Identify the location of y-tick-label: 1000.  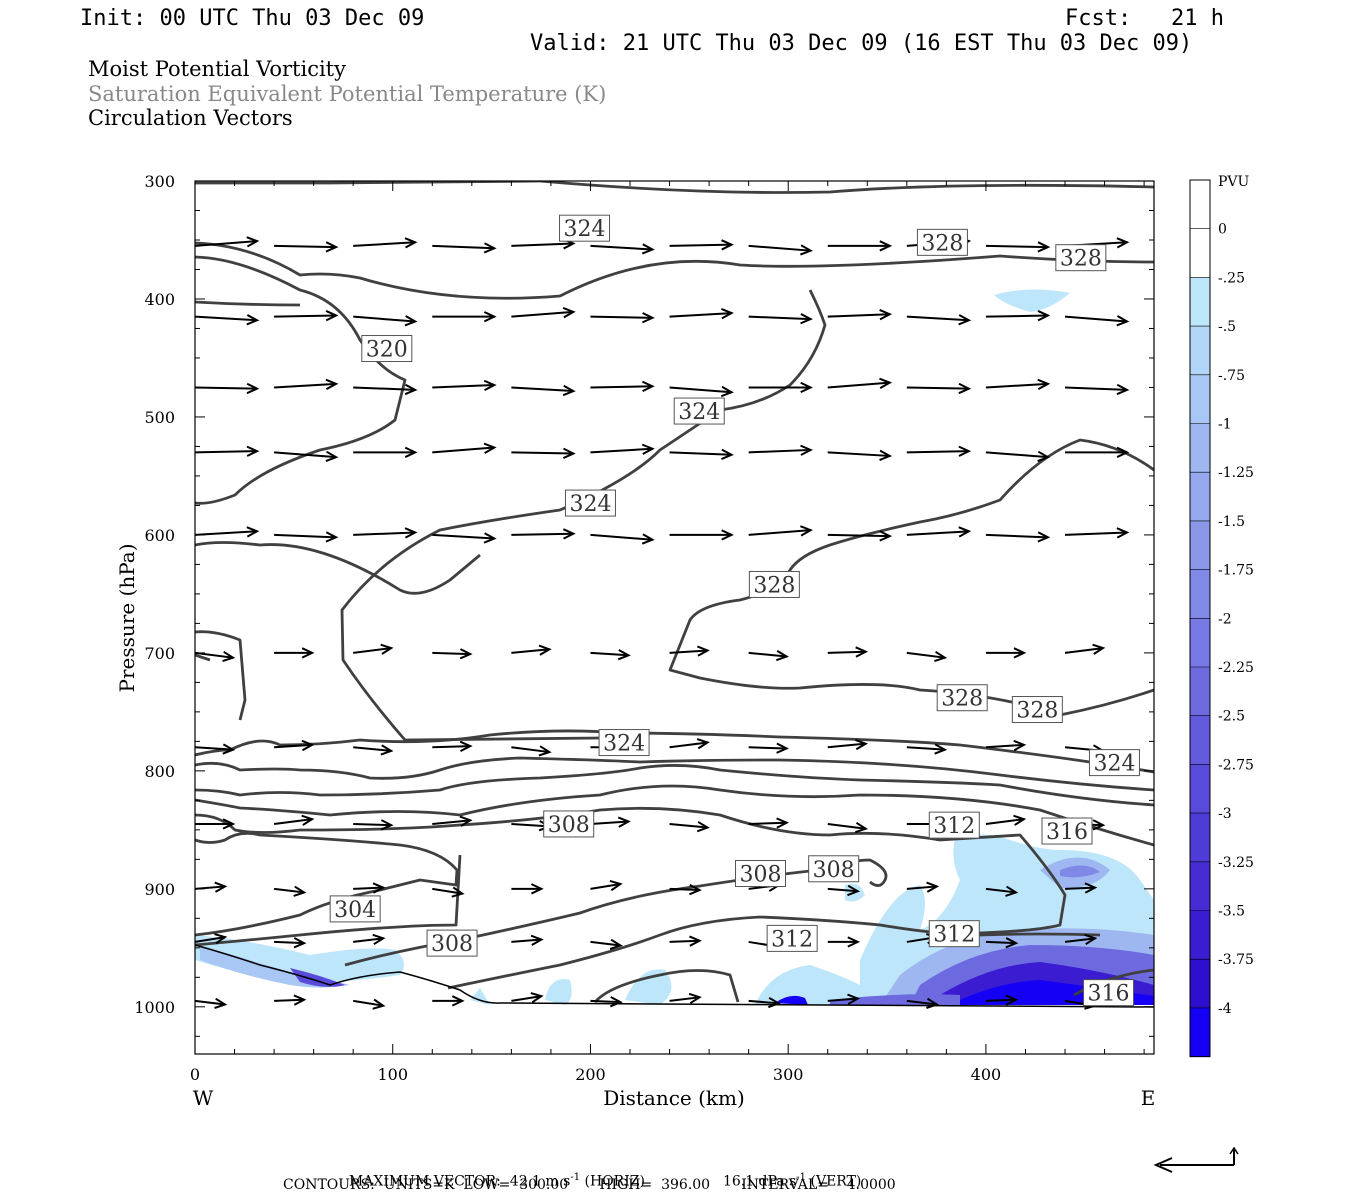
(154, 1007).